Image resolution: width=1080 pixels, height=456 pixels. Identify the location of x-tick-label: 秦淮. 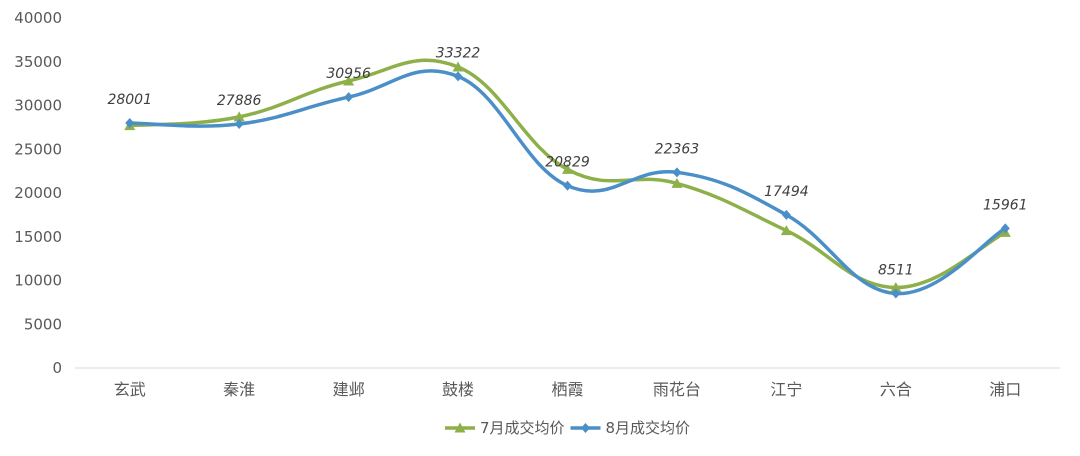
(239, 389).